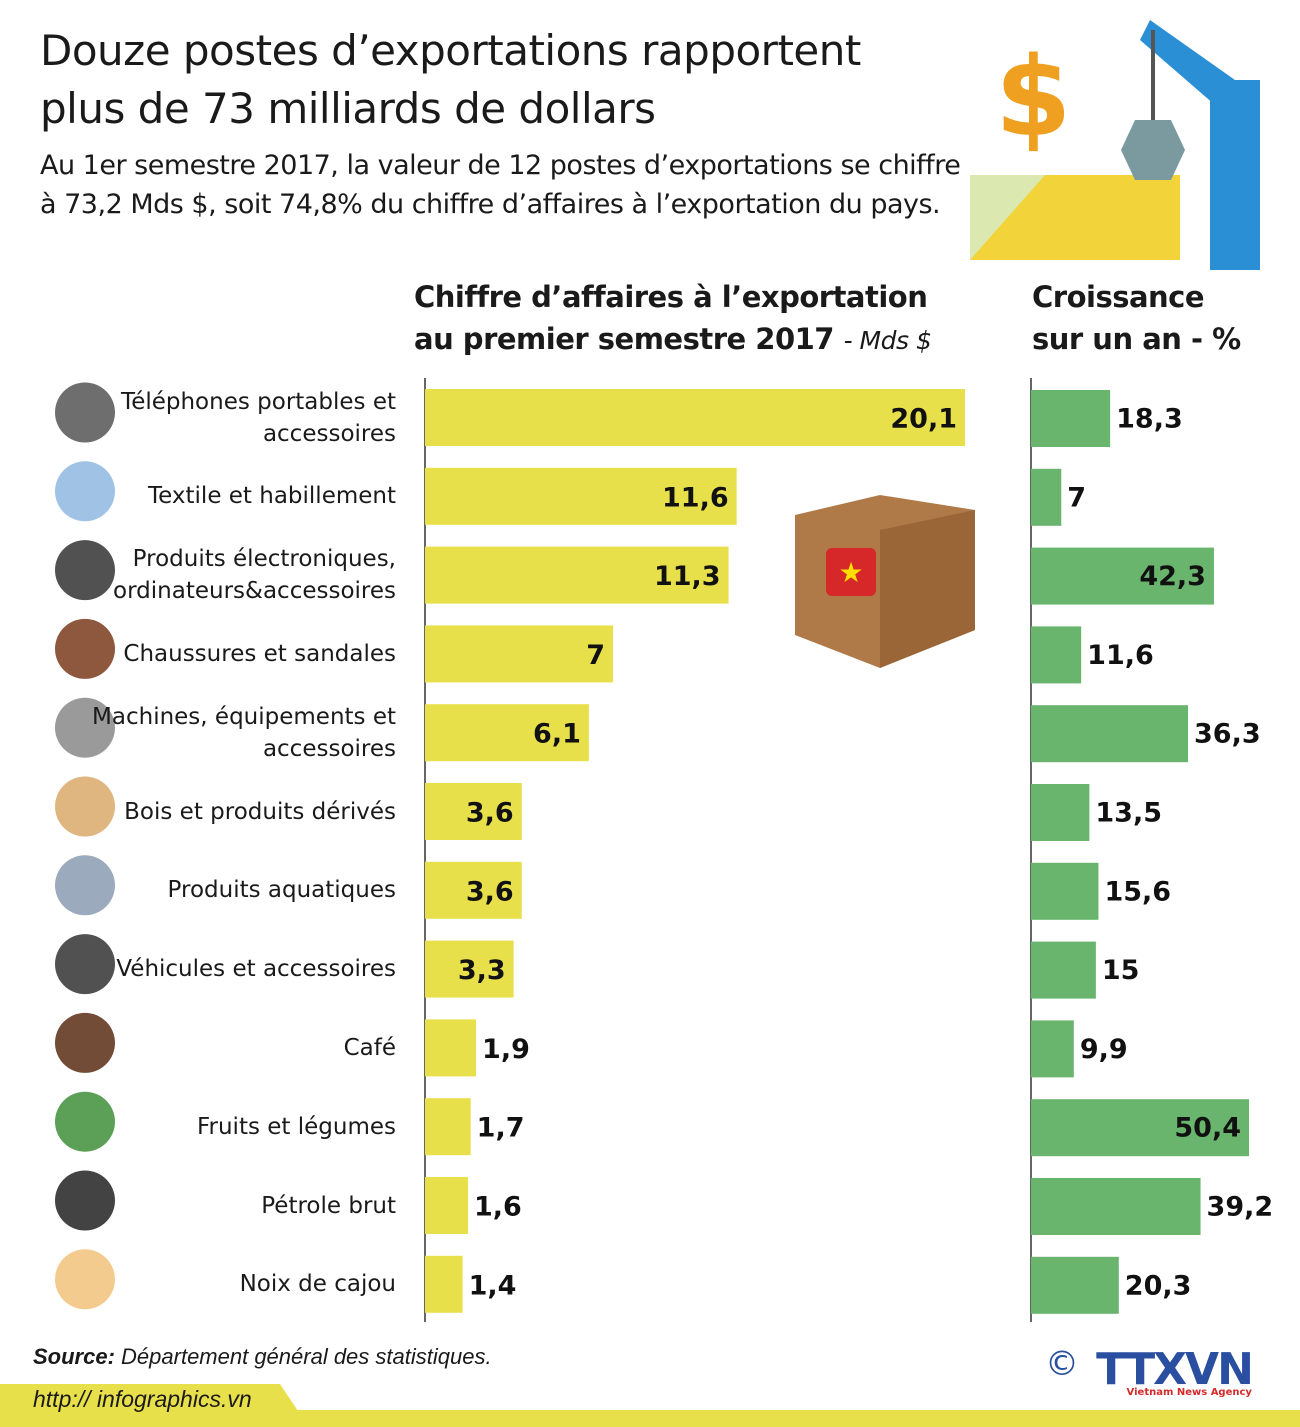 This screenshot has width=1300, height=1427. Describe the element at coordinates (498, 1207) in the screenshot. I see `value-label: 1,6` at that location.